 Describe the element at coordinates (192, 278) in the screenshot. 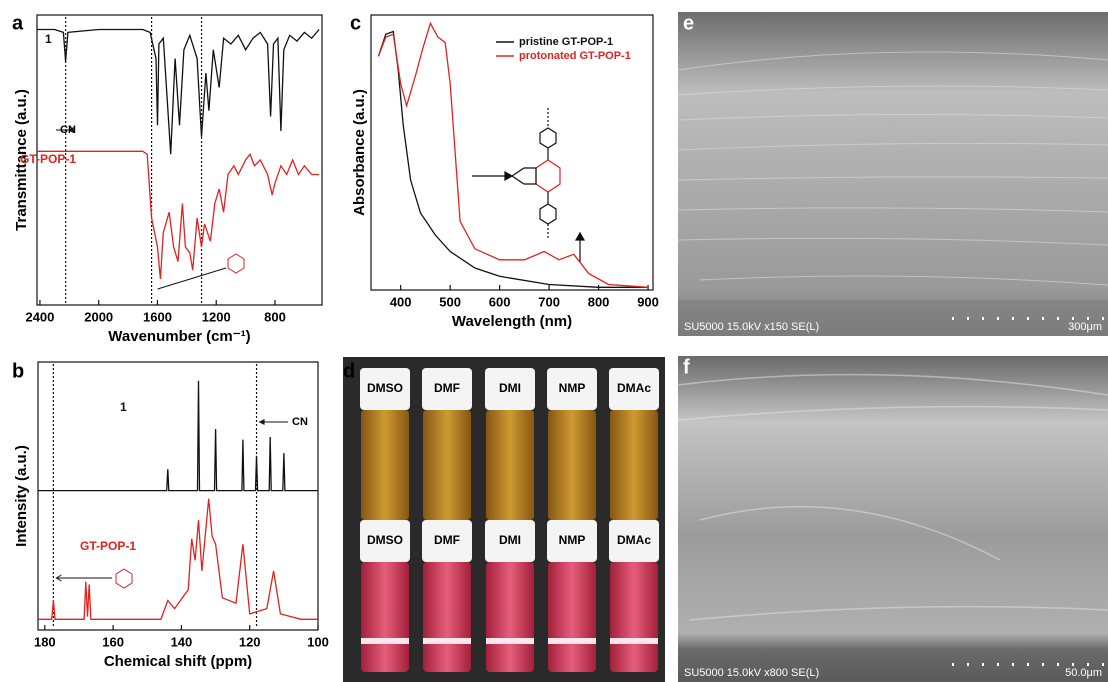

I see `annotation-arrow` at that location.